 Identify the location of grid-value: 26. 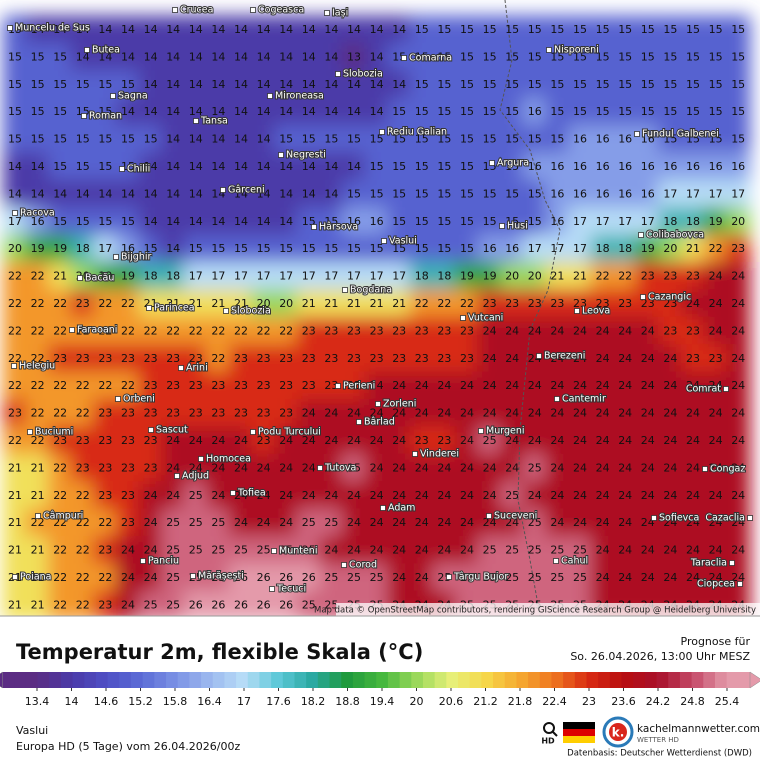
(241, 604).